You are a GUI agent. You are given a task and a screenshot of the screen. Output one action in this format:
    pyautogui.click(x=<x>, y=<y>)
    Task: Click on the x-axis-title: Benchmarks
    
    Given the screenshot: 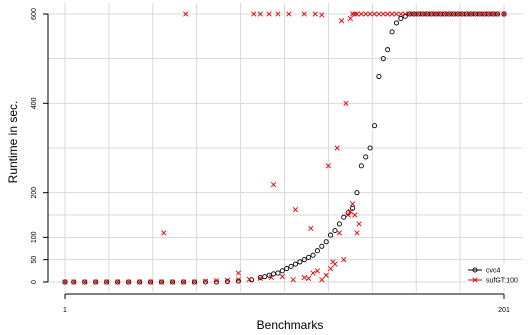 What is the action you would take?
    pyautogui.click(x=290, y=325)
    